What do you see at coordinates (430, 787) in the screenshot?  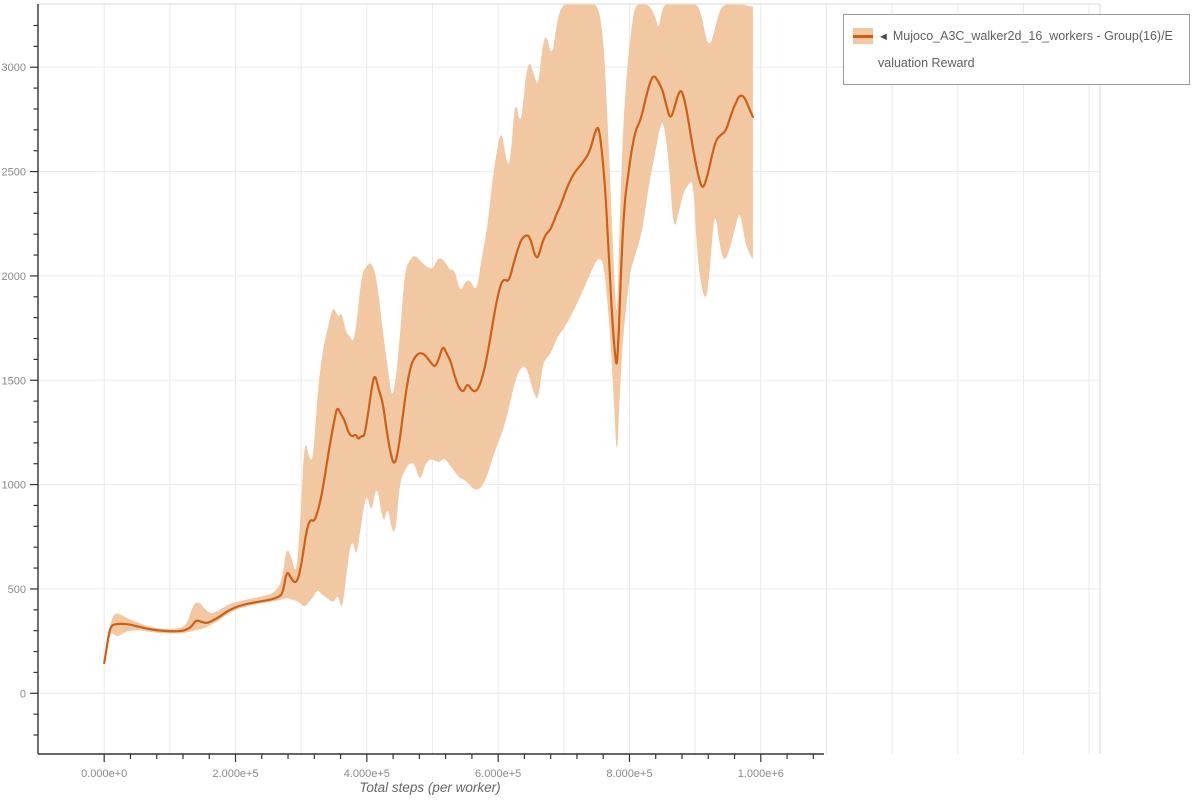 I see `x-axis-title: Total steps (per worker)` at bounding box center [430, 787].